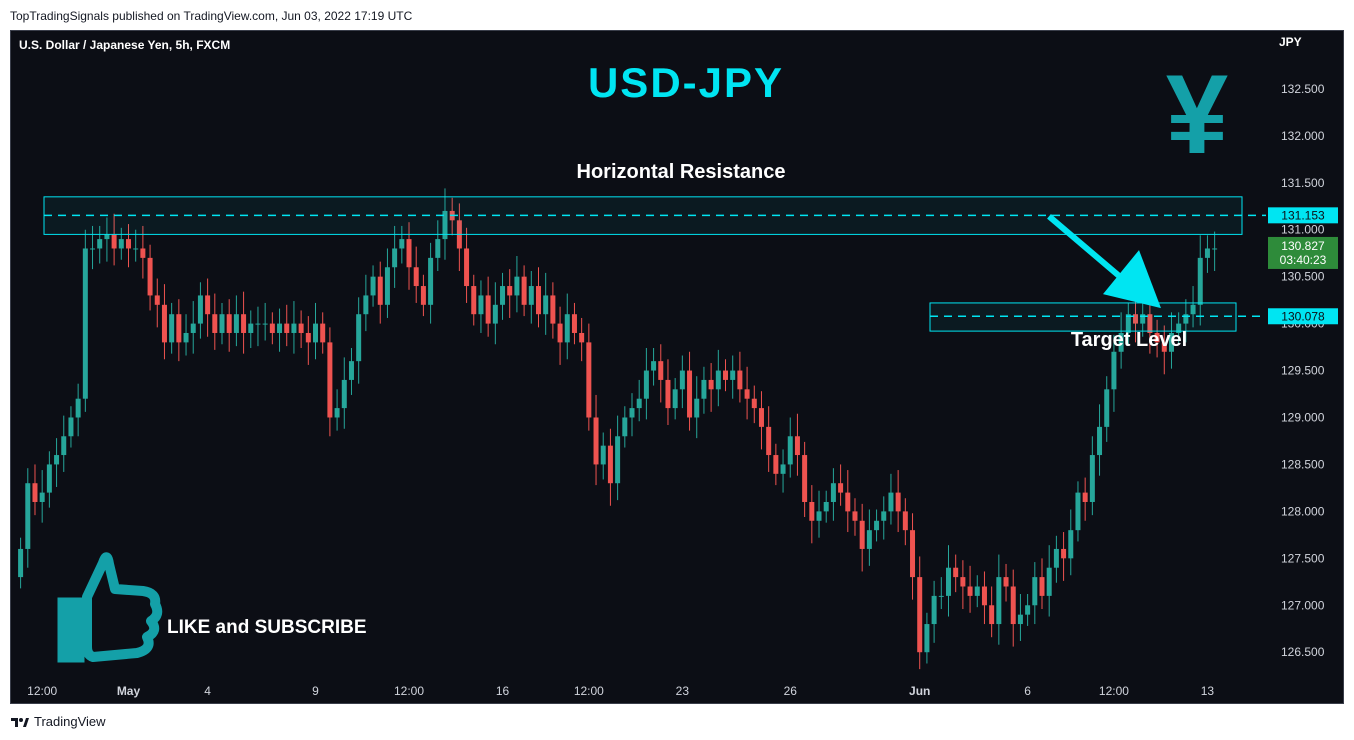  I want to click on thumbs-up-icon, so click(110, 607).